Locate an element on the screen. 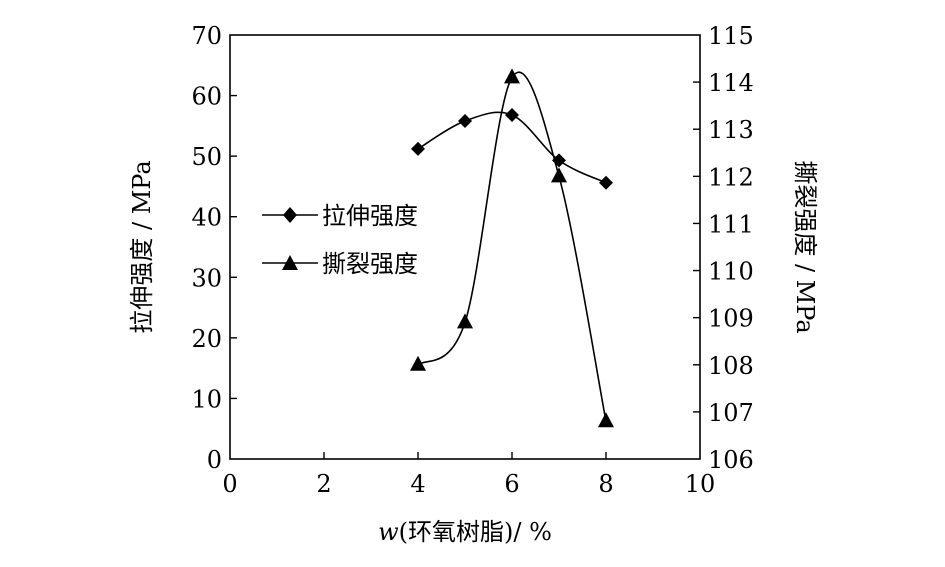 The height and width of the screenshot is (567, 945). y-left-tick-label: 0 is located at coordinates (214, 460).